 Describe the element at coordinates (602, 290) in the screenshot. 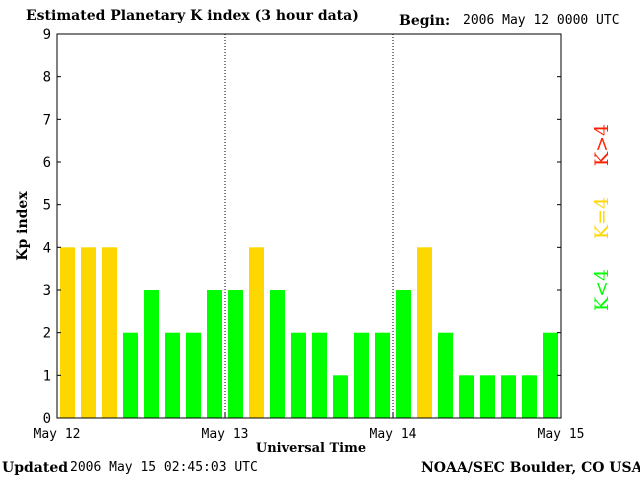

I see `legend-entry: K<4` at that location.